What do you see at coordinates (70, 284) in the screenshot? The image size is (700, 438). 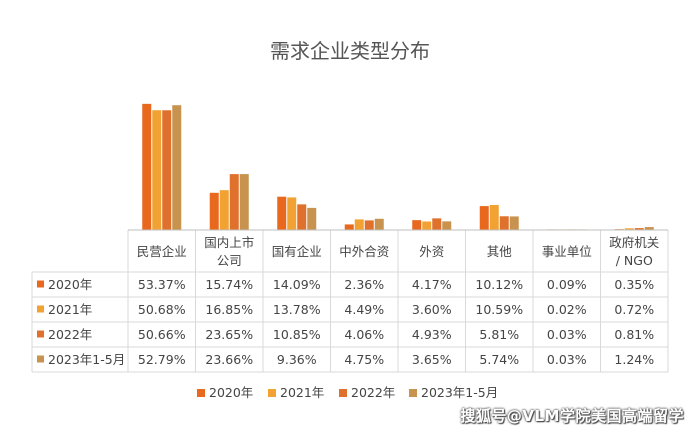 I see `row-label: 2020年` at bounding box center [70, 284].